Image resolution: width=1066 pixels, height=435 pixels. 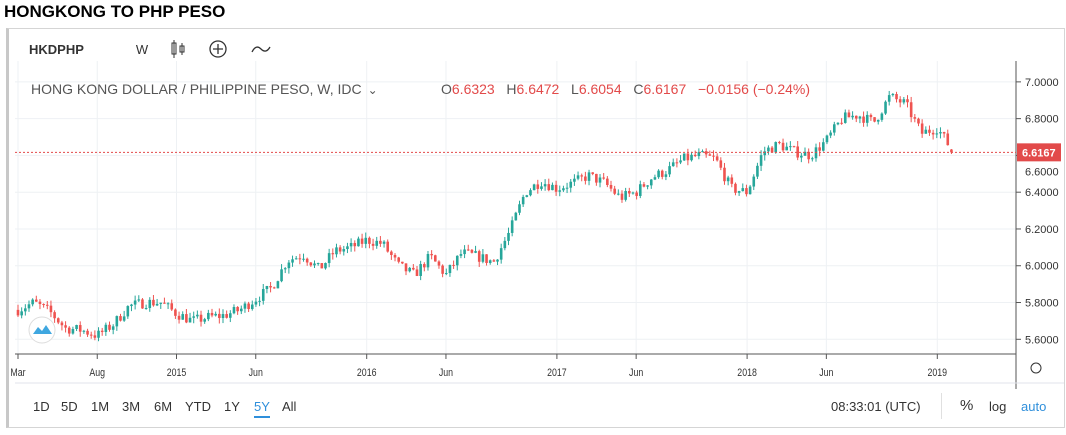 I want to click on y-tick-label: 5.6000, so click(x=1042, y=340).